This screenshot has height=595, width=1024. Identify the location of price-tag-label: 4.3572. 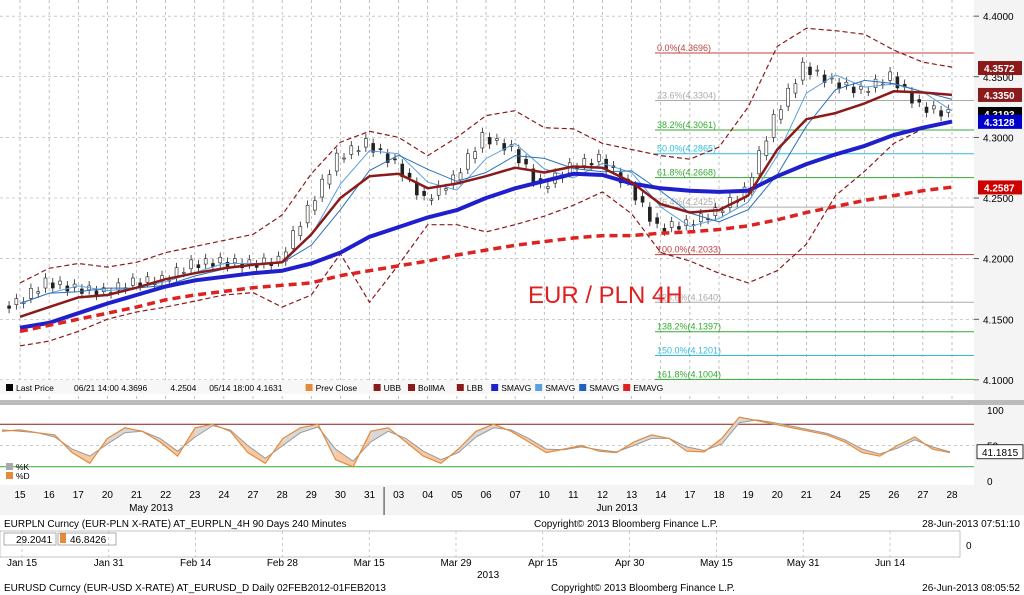
(999, 69).